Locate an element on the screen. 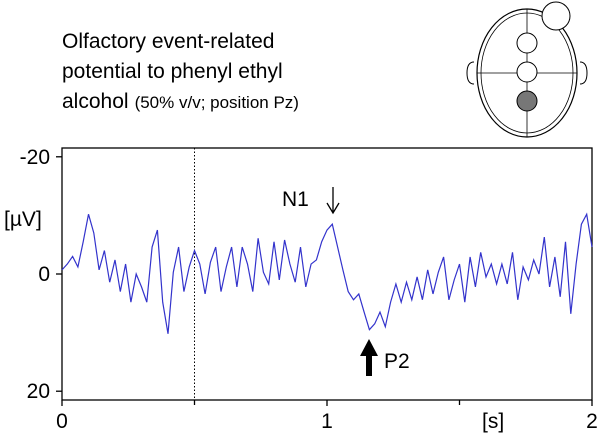 This screenshot has height=436, width=600. title-line: alcohol is located at coordinates (95, 101).